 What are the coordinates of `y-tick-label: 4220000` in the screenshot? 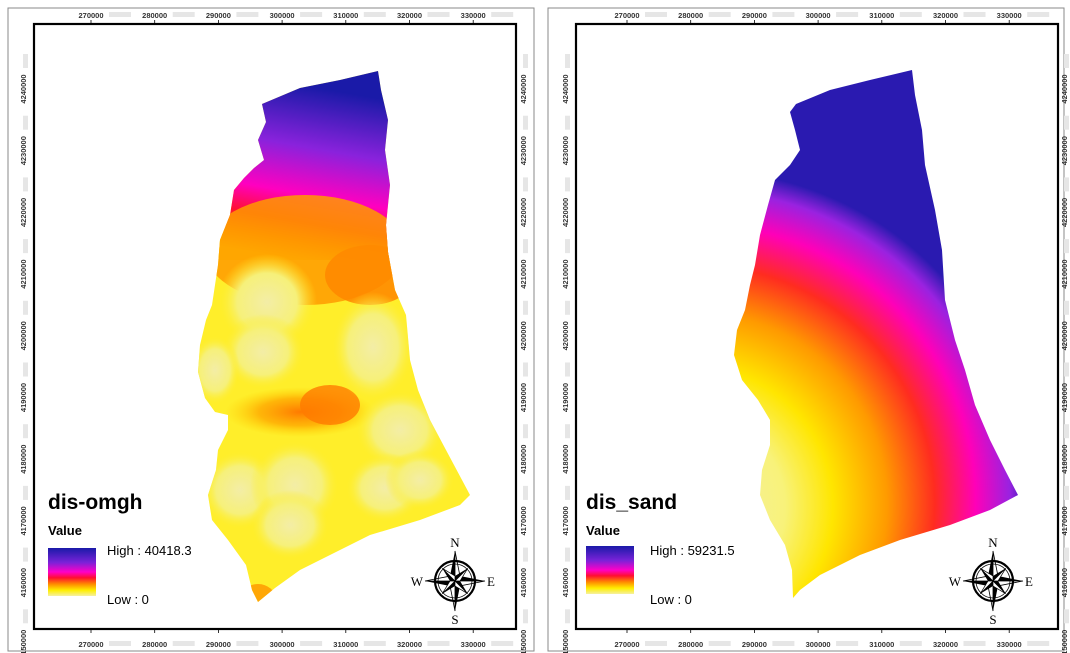 It's located at (565, 212).